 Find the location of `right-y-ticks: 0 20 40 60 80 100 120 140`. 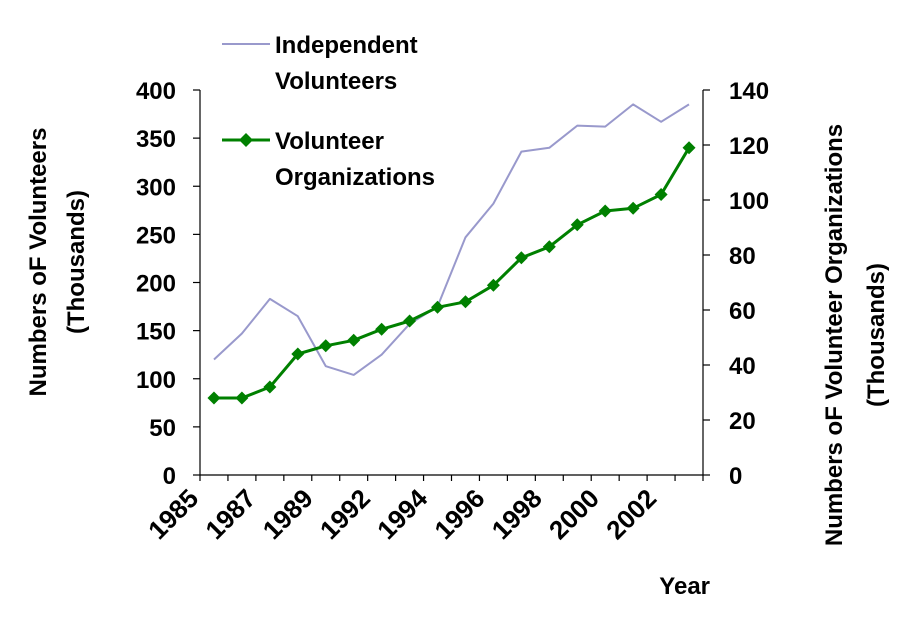

right-y-ticks: 0 20 40 60 80 100 120 140 is located at coordinates (736, 284).